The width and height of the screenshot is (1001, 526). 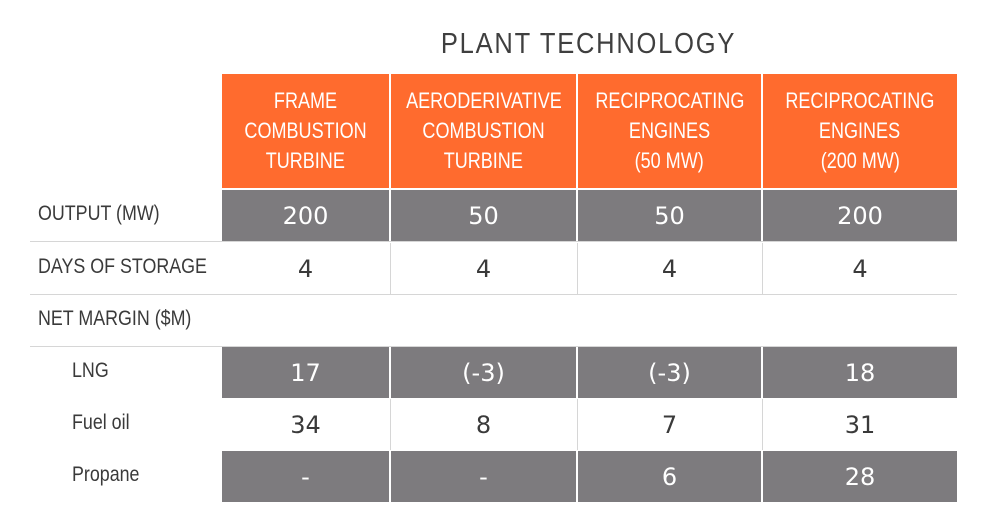 I want to click on table-cell: 17, so click(x=305, y=372).